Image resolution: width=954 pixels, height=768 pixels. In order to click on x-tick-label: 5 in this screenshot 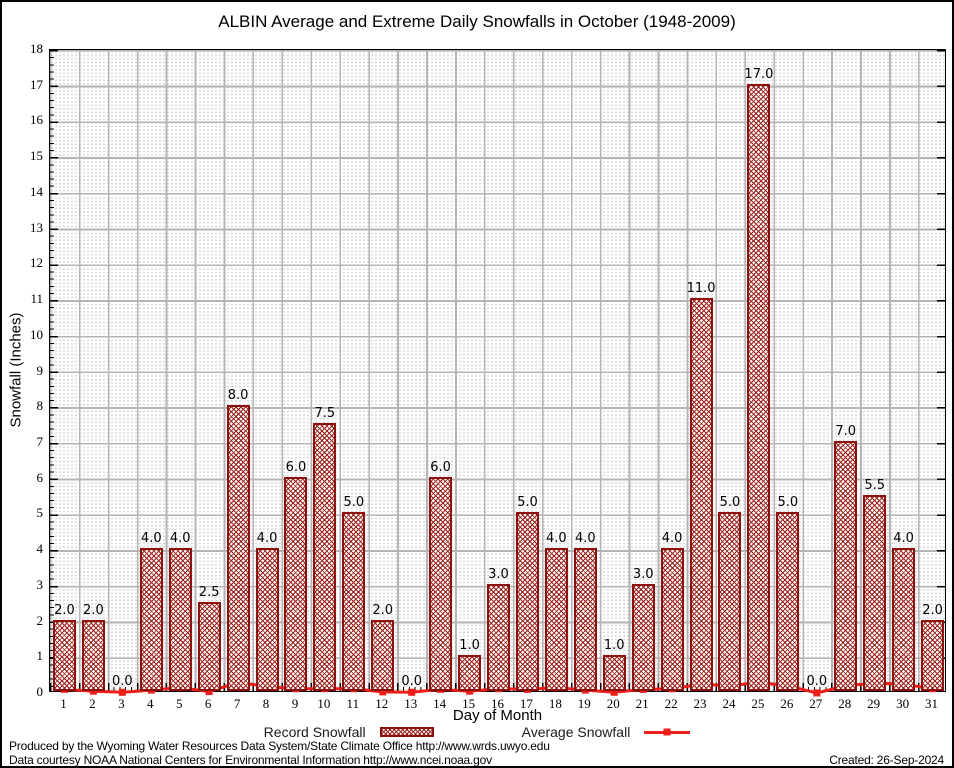, I will do `click(179, 703)`.